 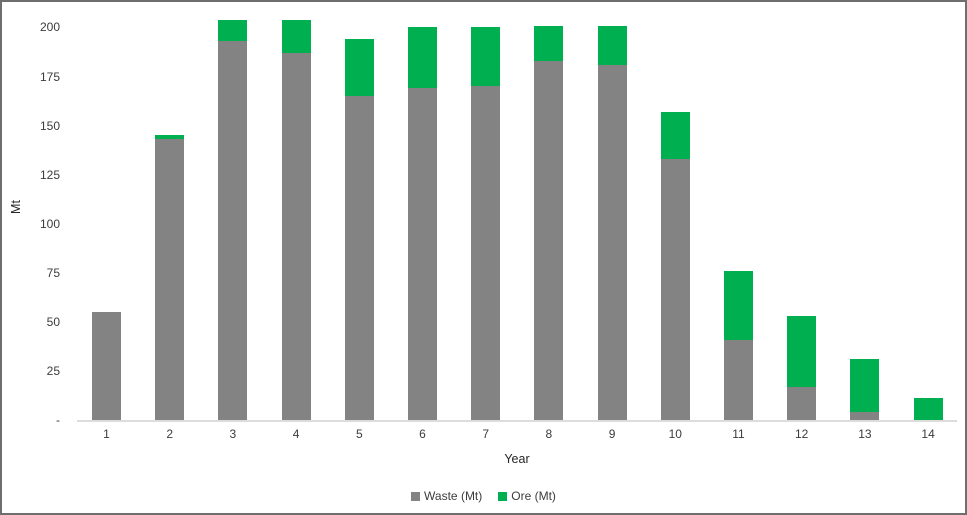 What do you see at coordinates (483, 496) in the screenshot?
I see `legend: Waste (Mt) Ore (Mt)` at bounding box center [483, 496].